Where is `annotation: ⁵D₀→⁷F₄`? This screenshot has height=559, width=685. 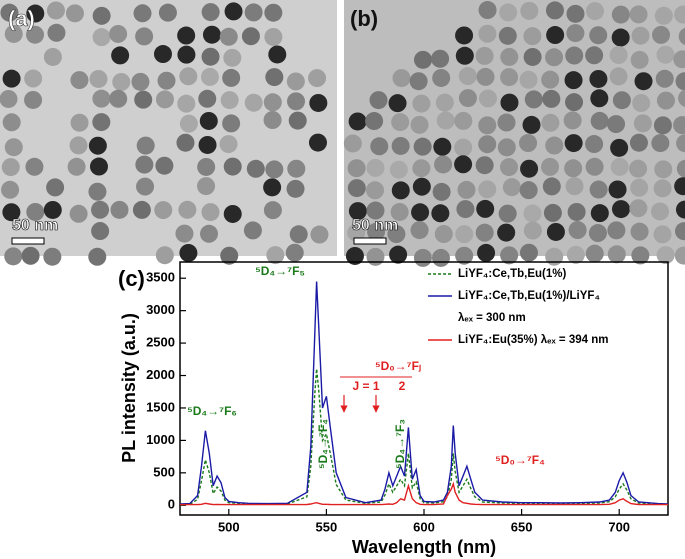 annotation: ⁵D₀→⁷F₄ is located at coordinates (520, 460).